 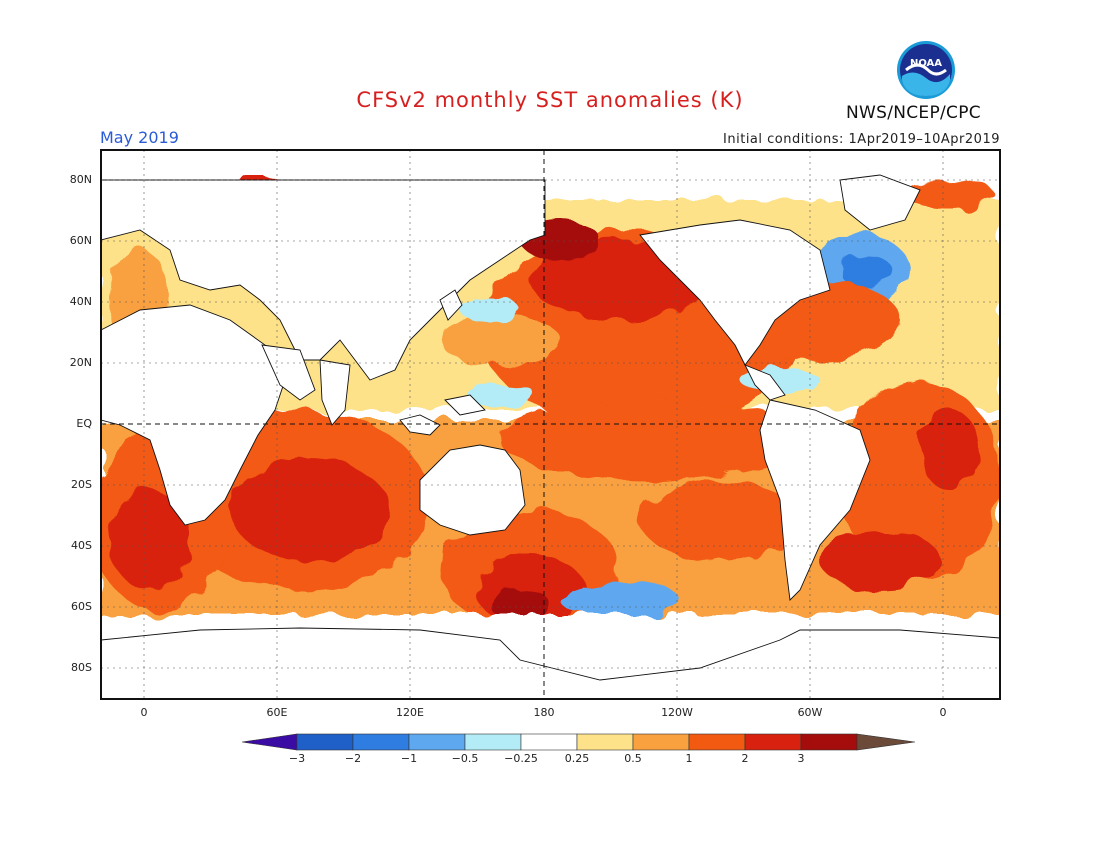 I want to click on lon-label: 120E, so click(x=410, y=712).